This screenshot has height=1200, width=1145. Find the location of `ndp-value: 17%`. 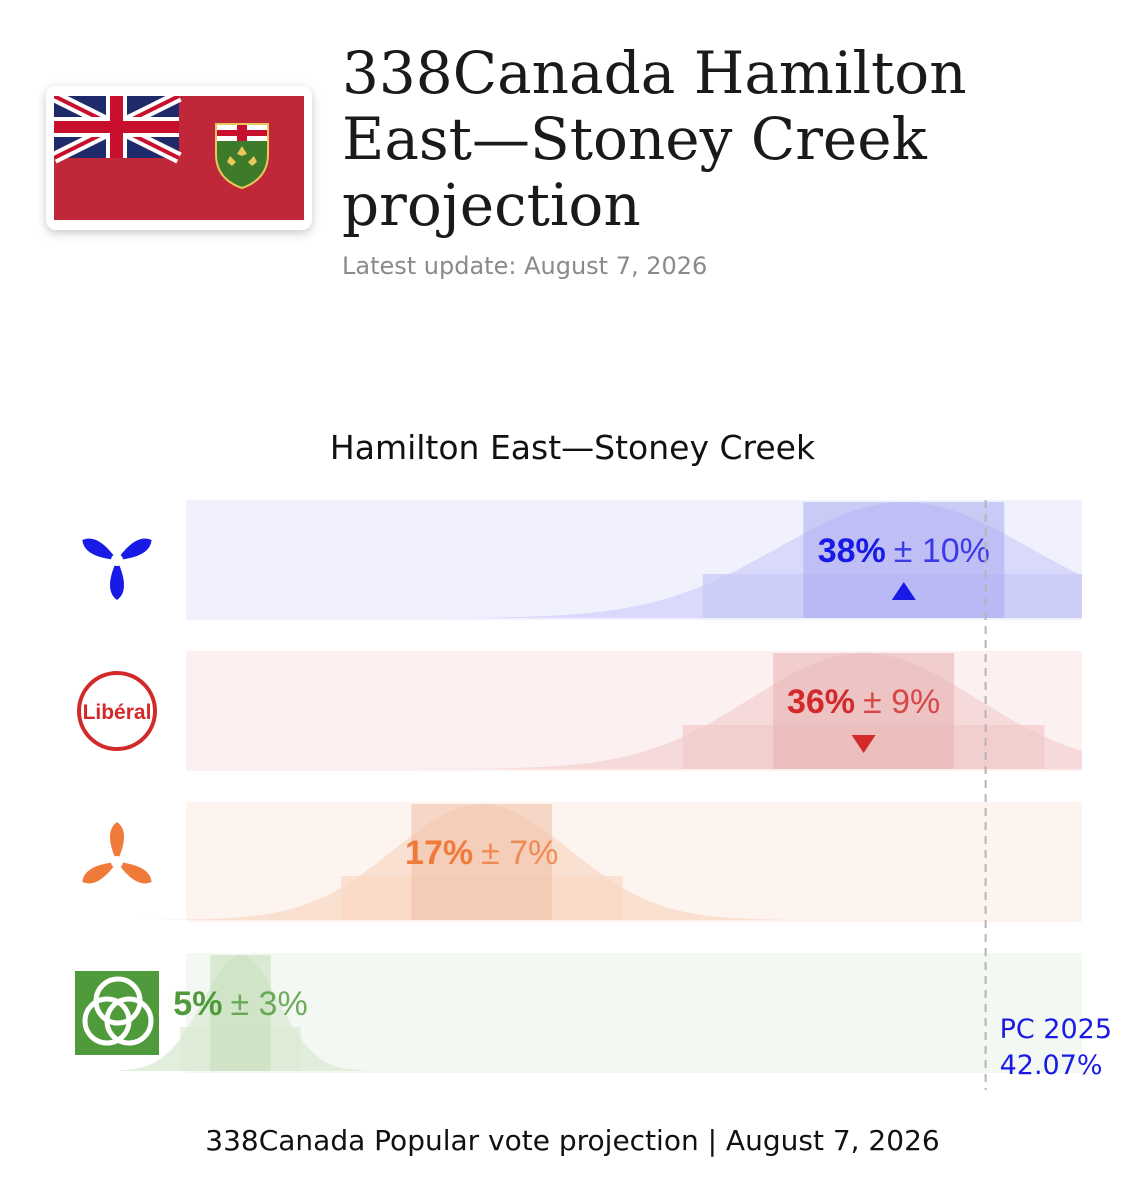

ndp-value: 17% is located at coordinates (439, 853).